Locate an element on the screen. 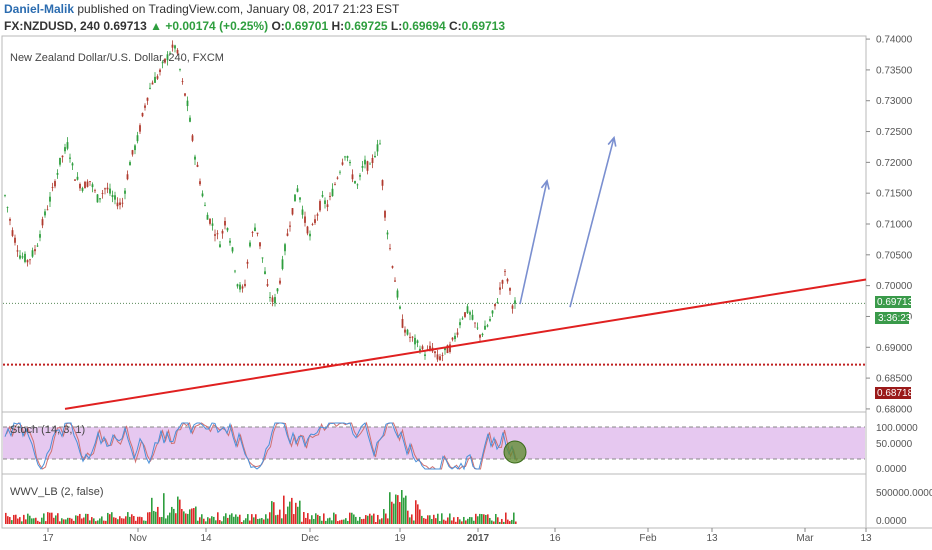 The width and height of the screenshot is (932, 550). up-arrow-icon: ▲ is located at coordinates (156, 26).